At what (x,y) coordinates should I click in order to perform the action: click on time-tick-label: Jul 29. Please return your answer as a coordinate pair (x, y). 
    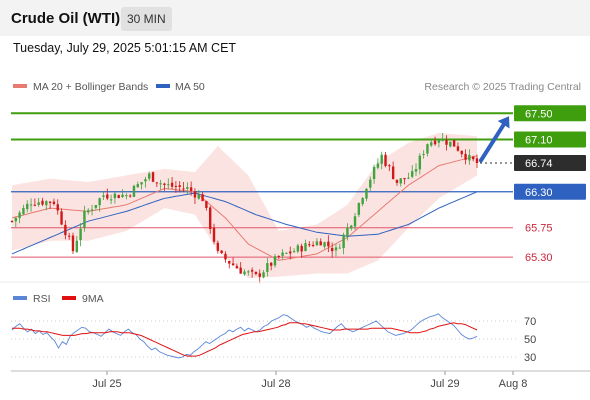
    Looking at the image, I should click on (444, 384).